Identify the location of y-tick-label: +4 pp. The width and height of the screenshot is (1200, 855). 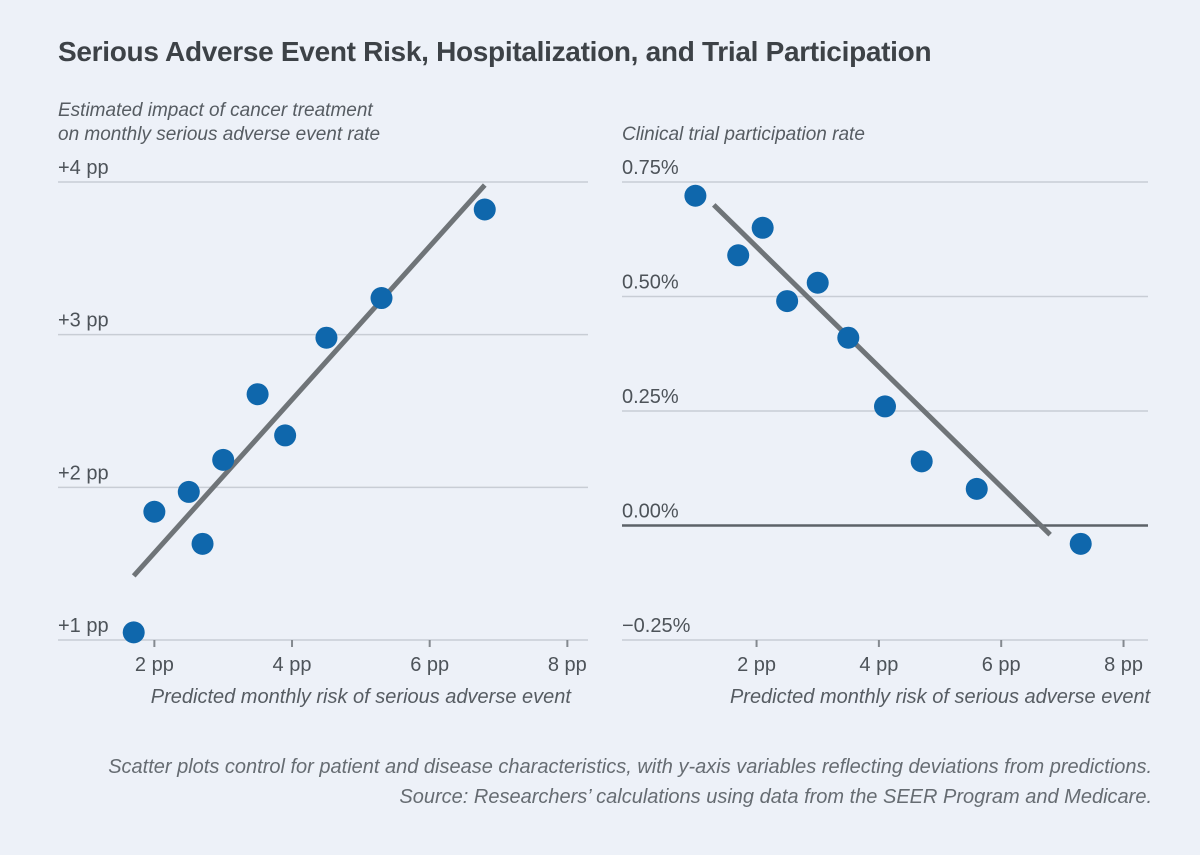
(83, 168).